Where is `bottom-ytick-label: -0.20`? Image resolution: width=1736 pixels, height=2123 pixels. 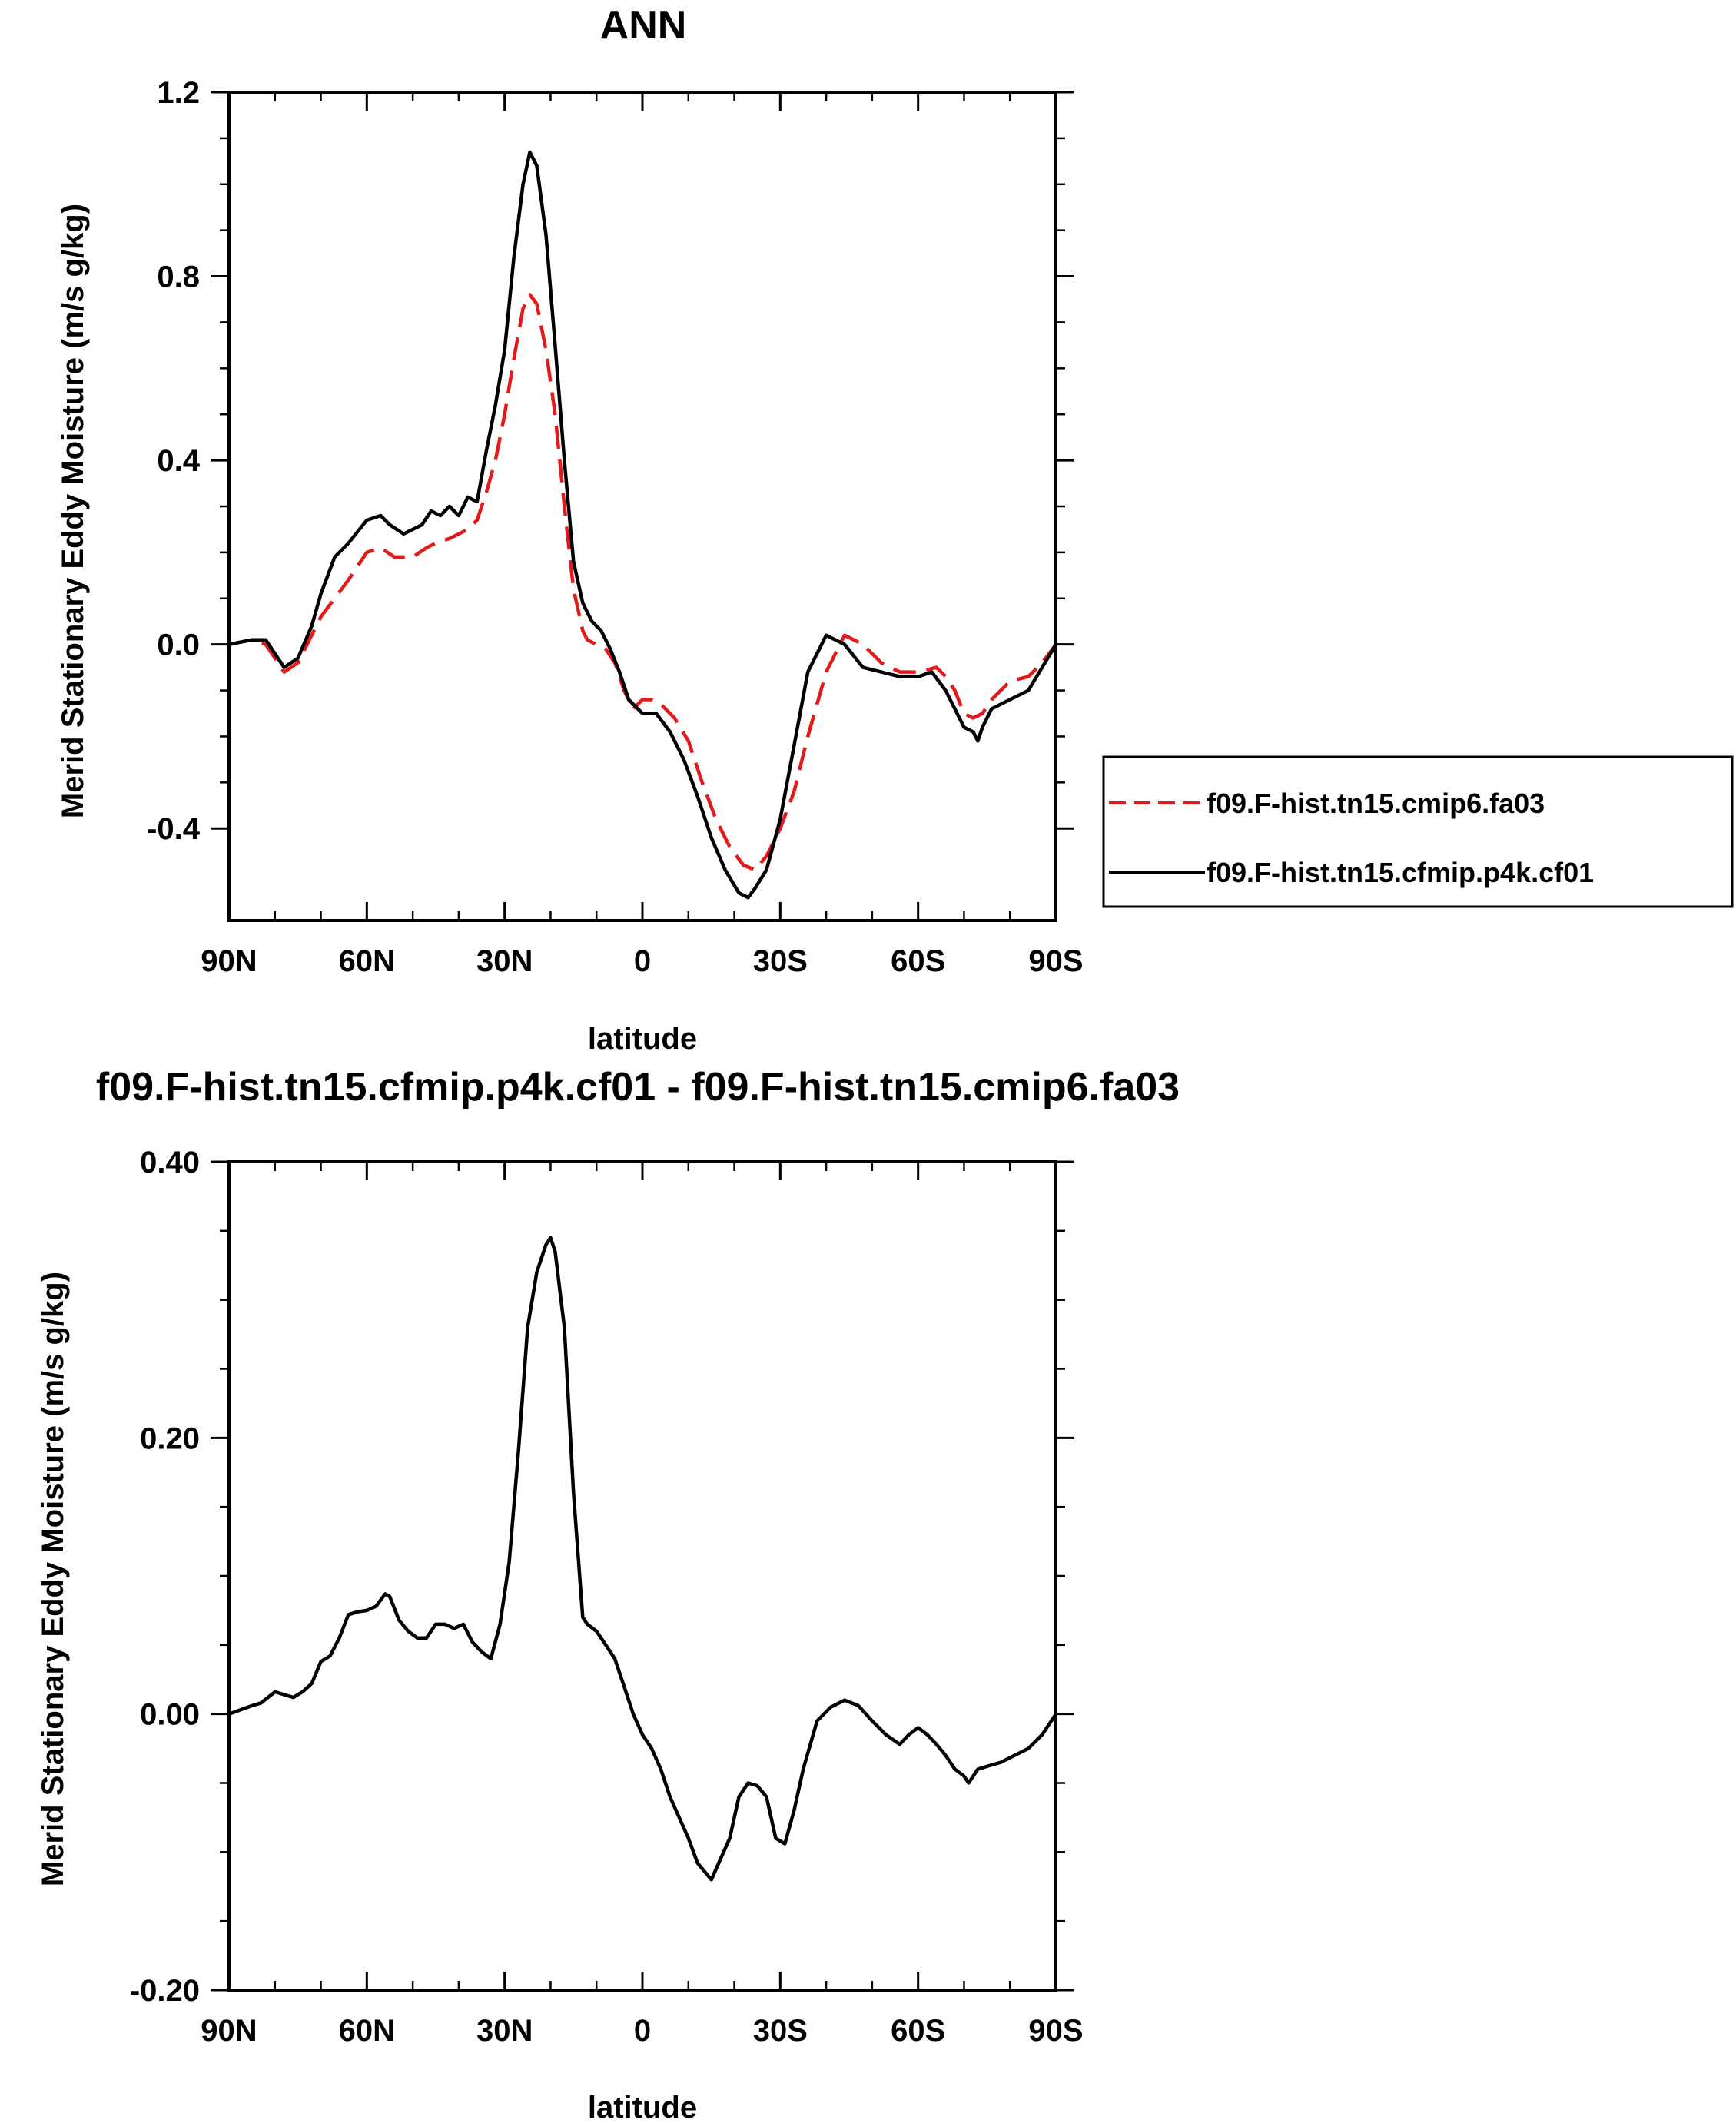
bottom-ytick-label: -0.20 is located at coordinates (165, 1991).